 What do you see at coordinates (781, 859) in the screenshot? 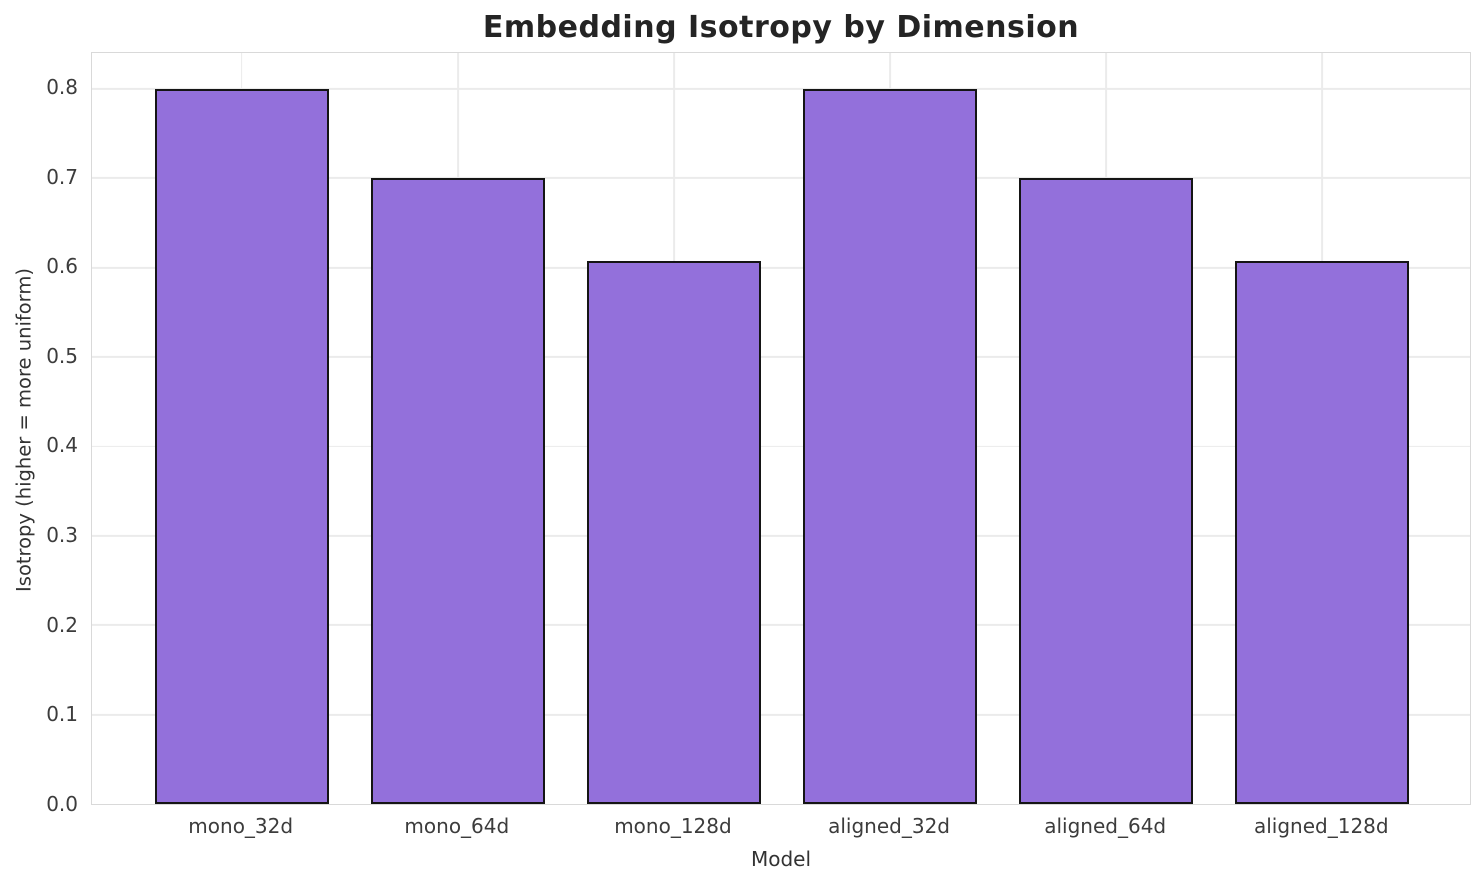
I see `x-axis-label: Model` at bounding box center [781, 859].